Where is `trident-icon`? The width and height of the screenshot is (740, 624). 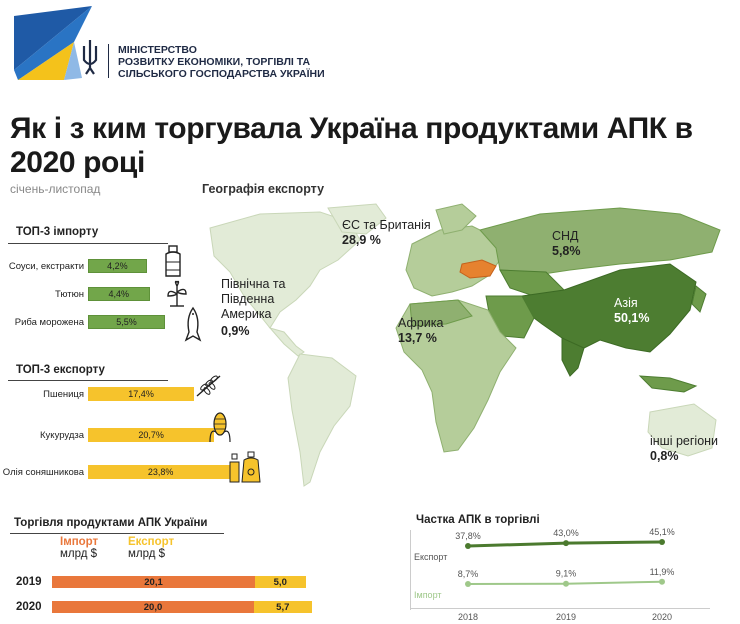
trident-icon is located at coordinates (90, 57).